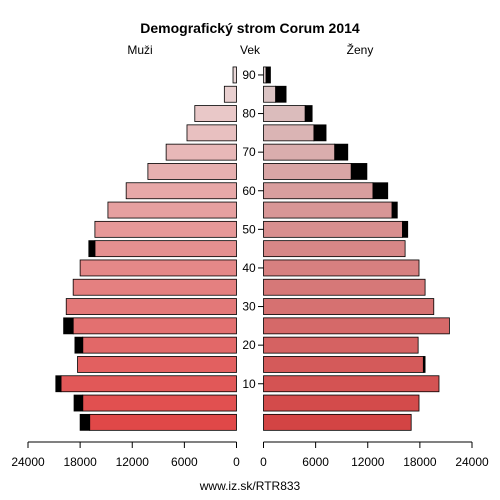 This screenshot has width=500, height=500. What do you see at coordinates (368, 462) in the screenshot?
I see `female-x-tick-label-12000: 12000` at bounding box center [368, 462].